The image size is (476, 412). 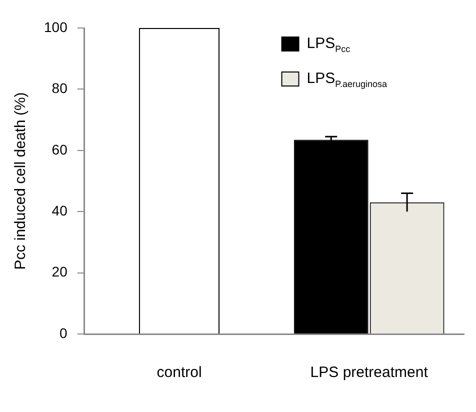 What do you see at coordinates (179, 373) in the screenshot?
I see `x-tick-label: control` at bounding box center [179, 373].